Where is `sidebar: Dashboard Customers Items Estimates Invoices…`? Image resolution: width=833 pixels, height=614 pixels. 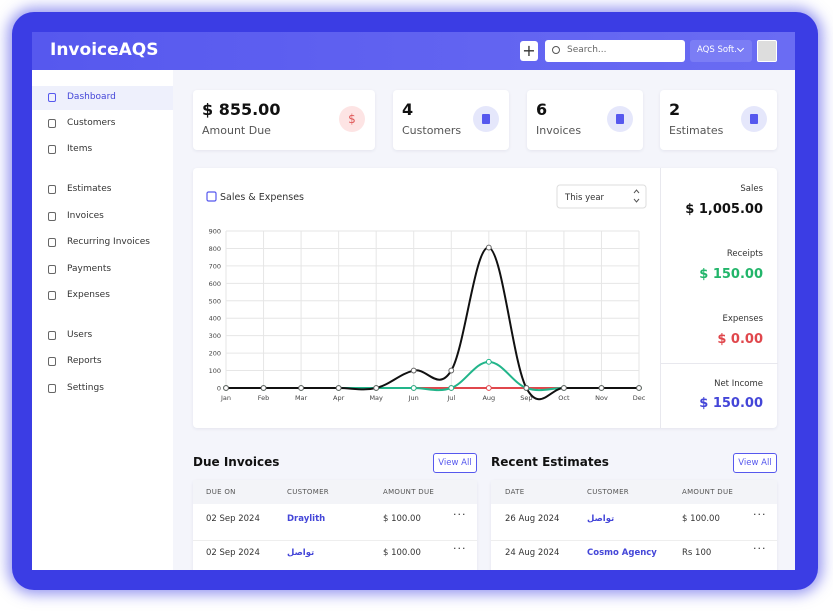 sidebar: Dashboard Customers Items Estimates Invoices… is located at coordinates (102, 320).